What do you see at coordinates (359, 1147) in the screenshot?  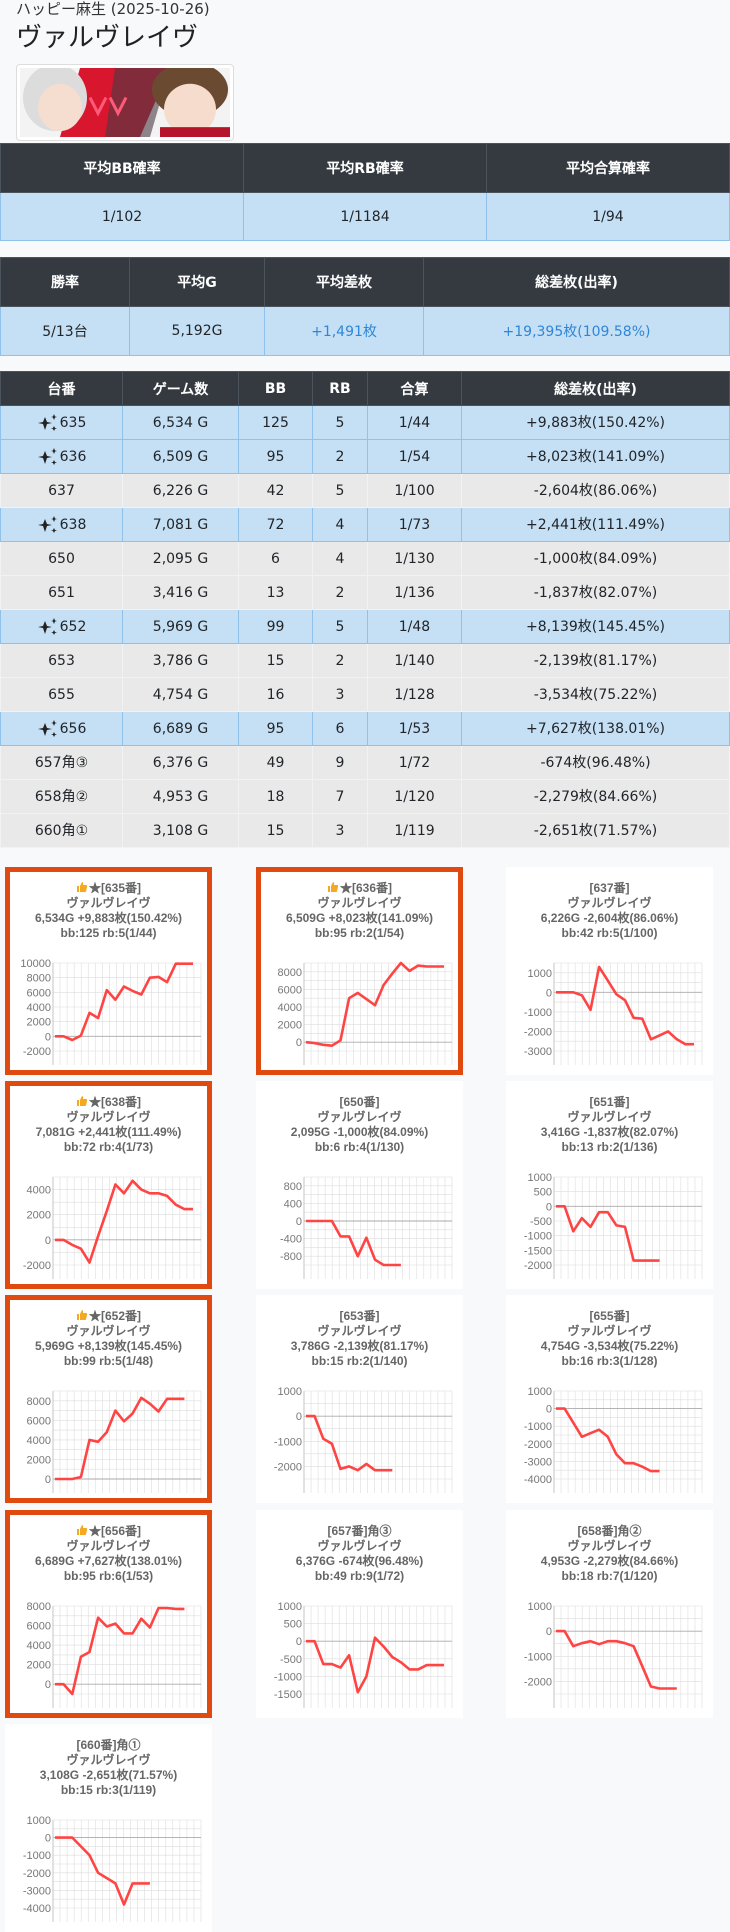 I see `chart-counts: bb:6 rb:4(1/130)` at bounding box center [359, 1147].